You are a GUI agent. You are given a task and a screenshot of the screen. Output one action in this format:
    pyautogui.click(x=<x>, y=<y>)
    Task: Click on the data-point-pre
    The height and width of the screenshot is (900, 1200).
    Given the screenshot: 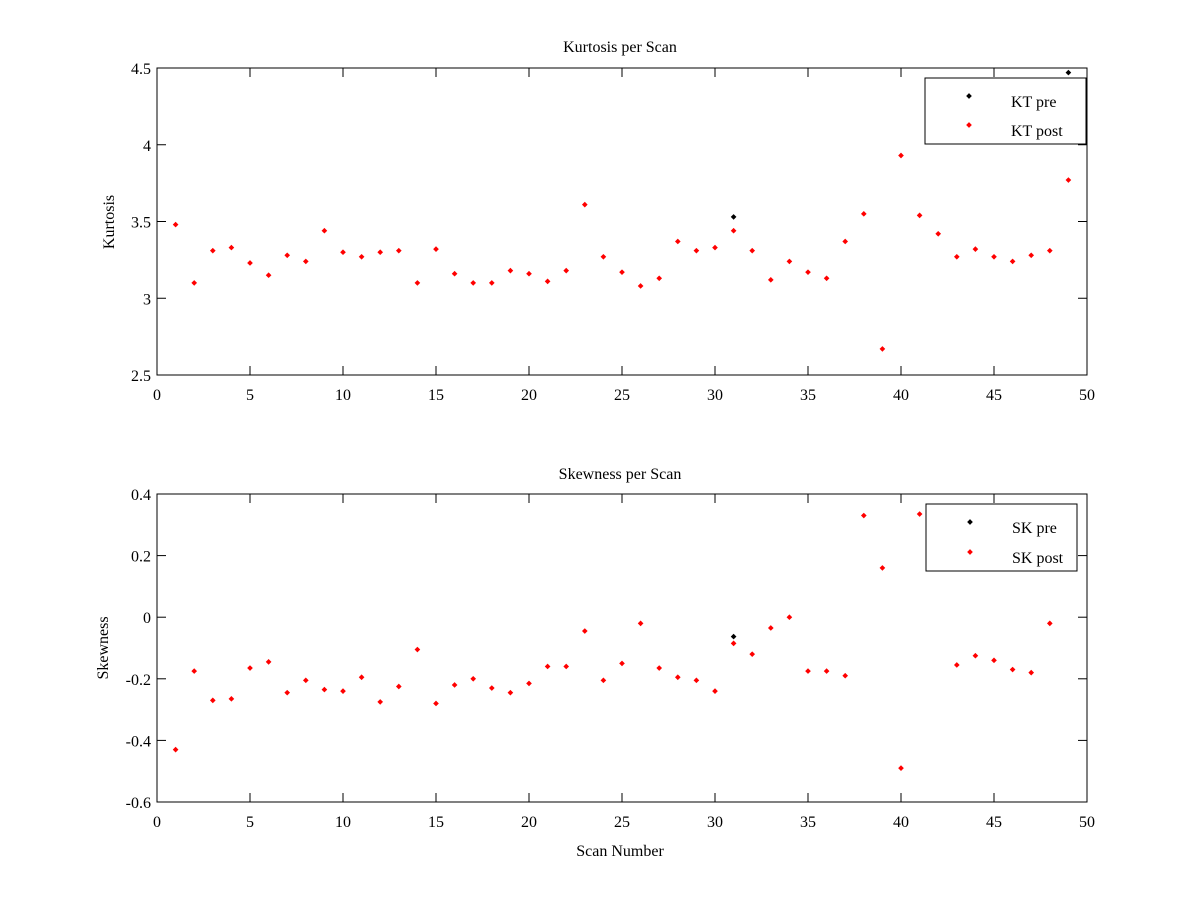 What is the action you would take?
    pyautogui.click(x=733, y=636)
    